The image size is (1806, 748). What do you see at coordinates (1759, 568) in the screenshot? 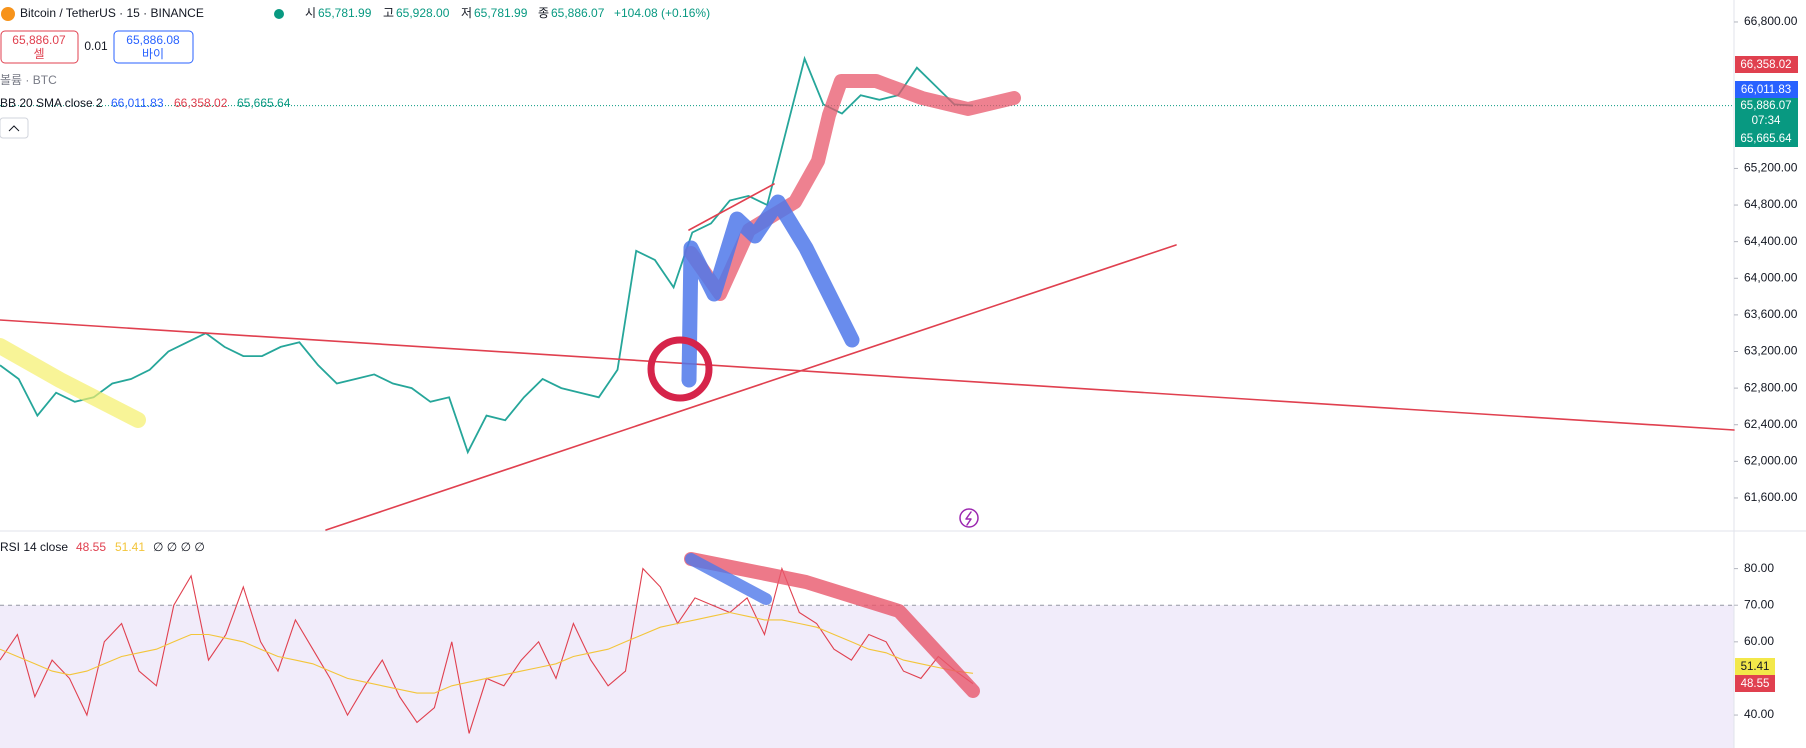
I see `y-tick-label: 80.00` at bounding box center [1759, 568].